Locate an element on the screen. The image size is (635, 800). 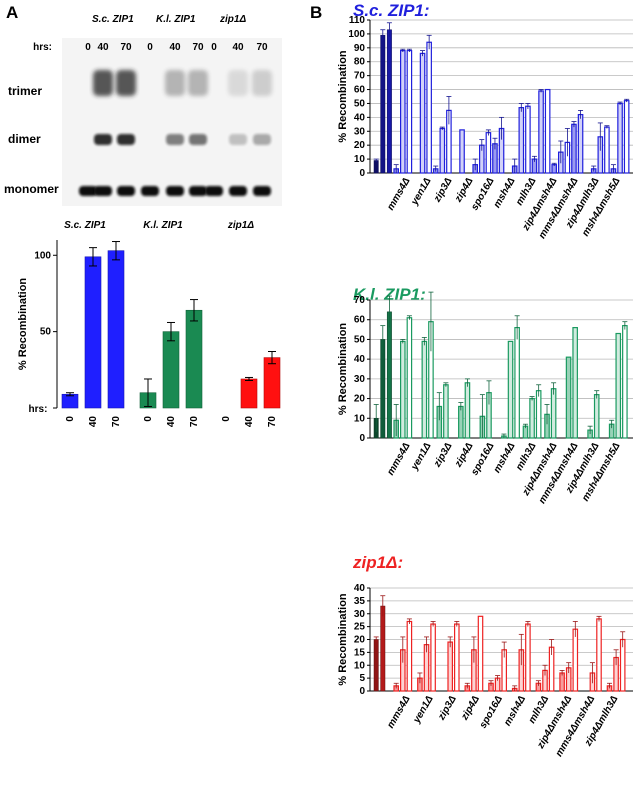
panel-a-label: A is located at coordinates (12, 12).